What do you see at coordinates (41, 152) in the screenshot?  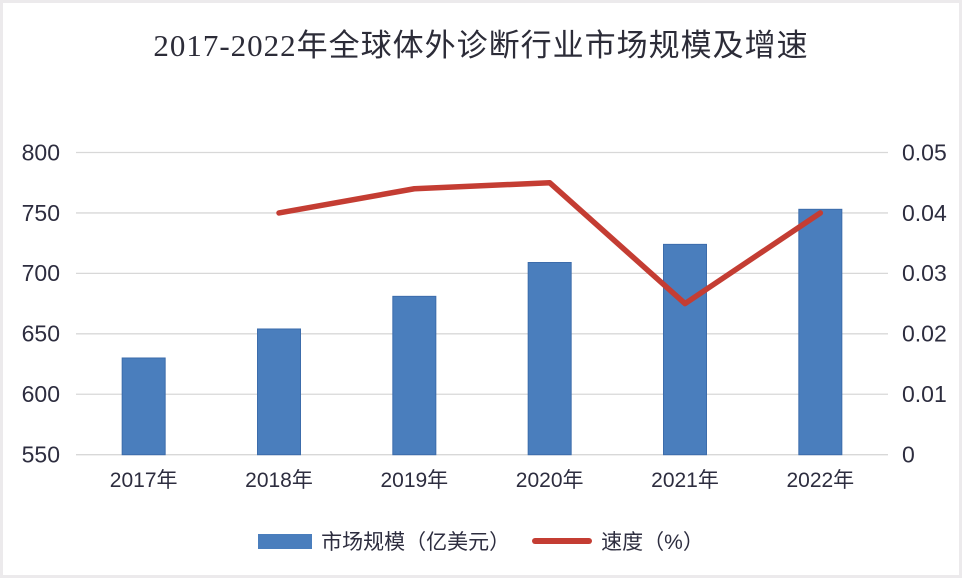 I see `left-axis-tick-label: 800` at bounding box center [41, 152].